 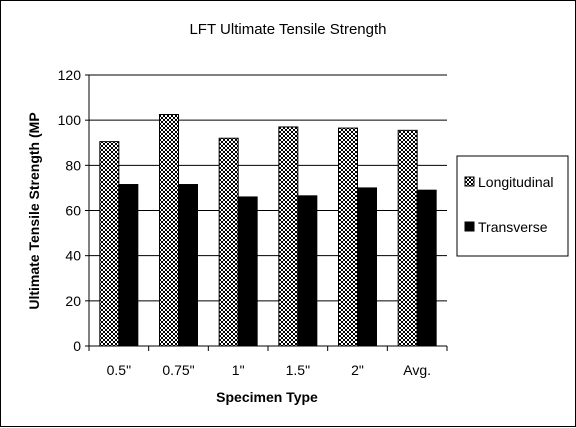 I want to click on chart-title: LFT Ultimate Tensile Strength, so click(x=287, y=29).